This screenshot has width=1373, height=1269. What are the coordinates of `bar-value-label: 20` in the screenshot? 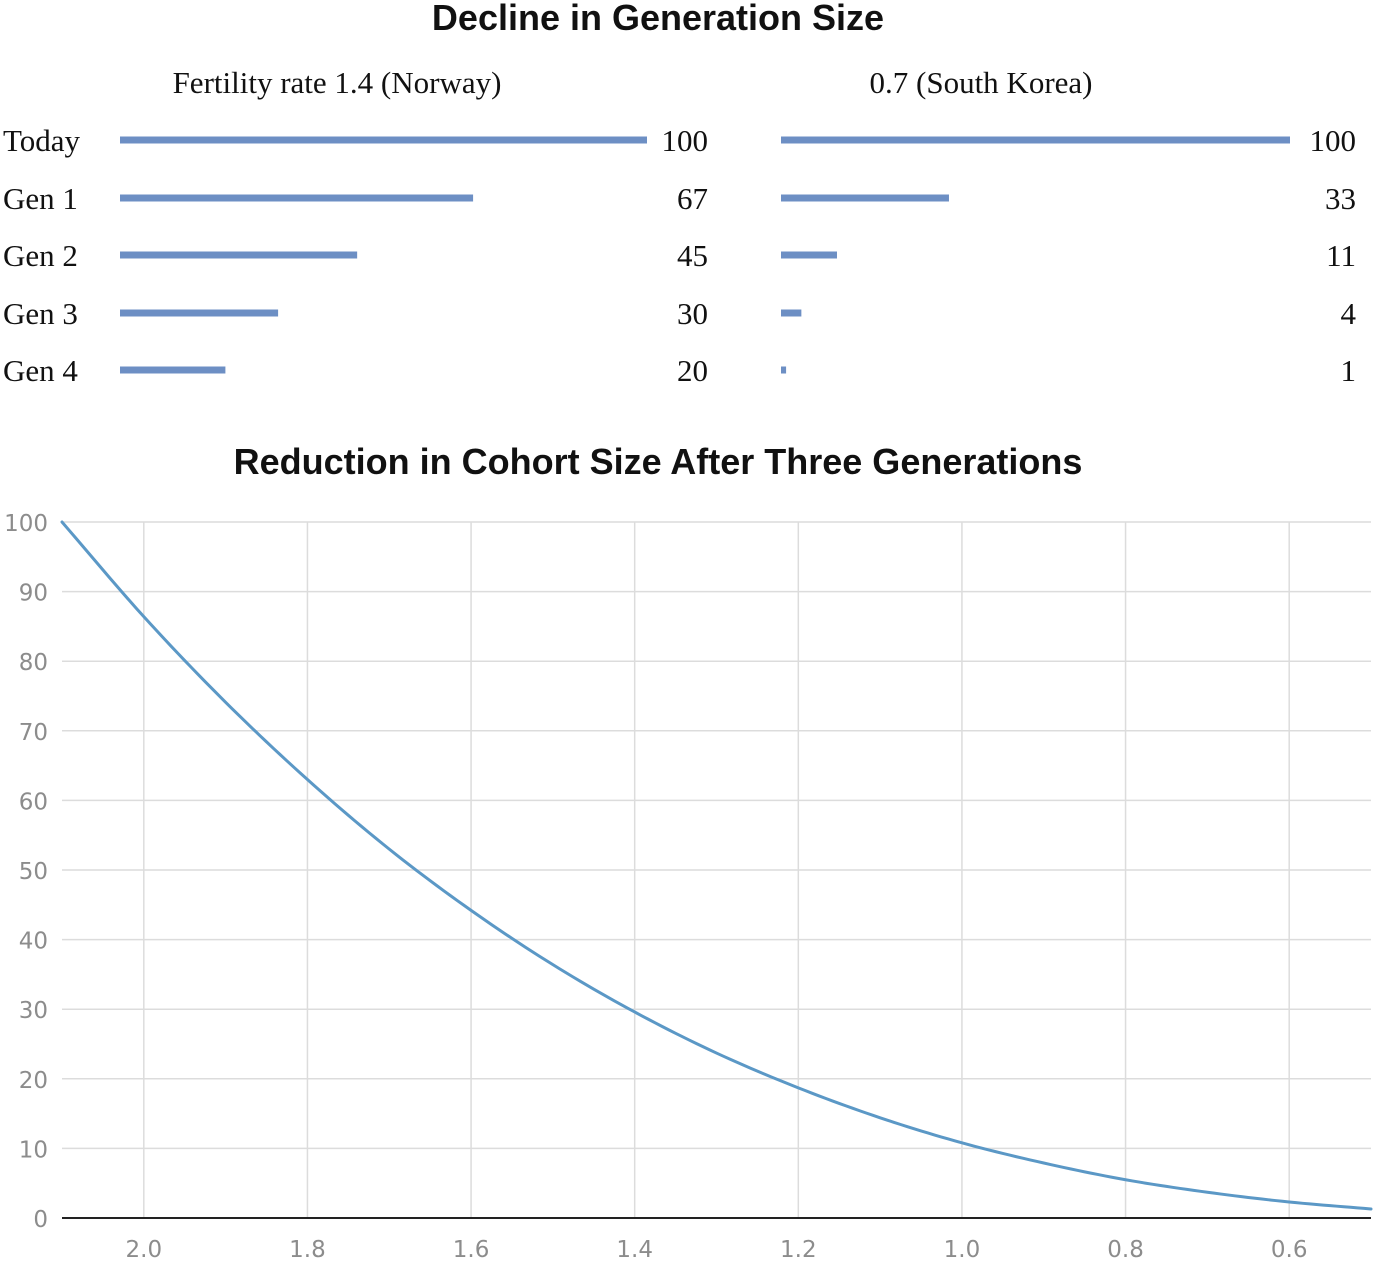 It's located at (692, 370).